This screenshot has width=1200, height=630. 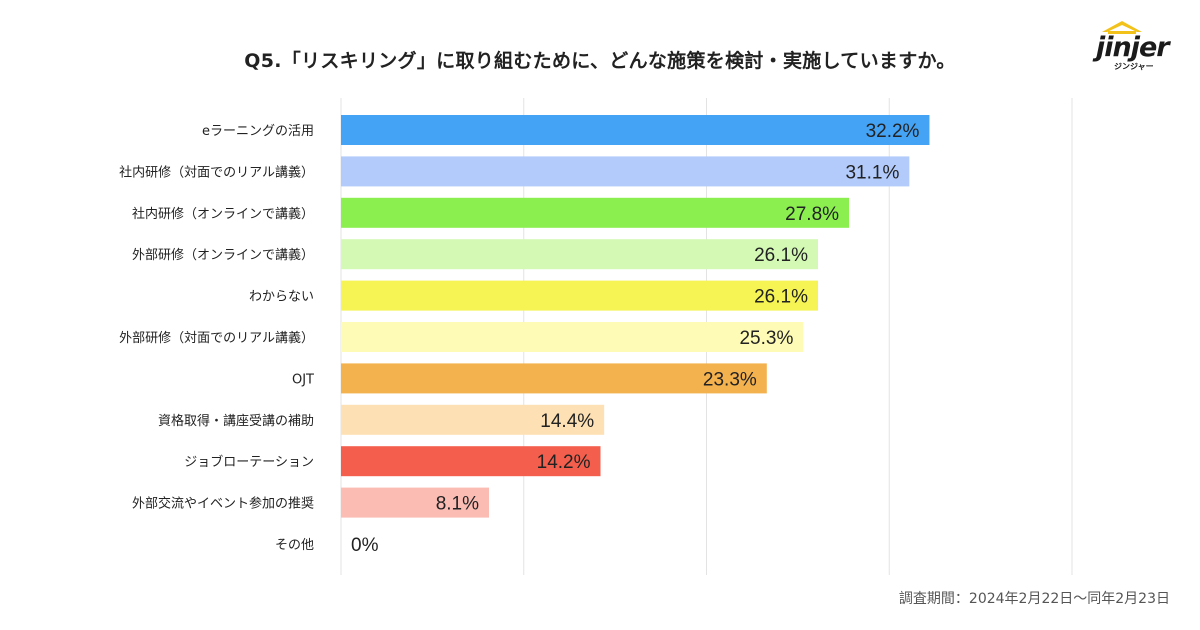 What do you see at coordinates (1122, 27) in the screenshot?
I see `logo-roof-icon` at bounding box center [1122, 27].